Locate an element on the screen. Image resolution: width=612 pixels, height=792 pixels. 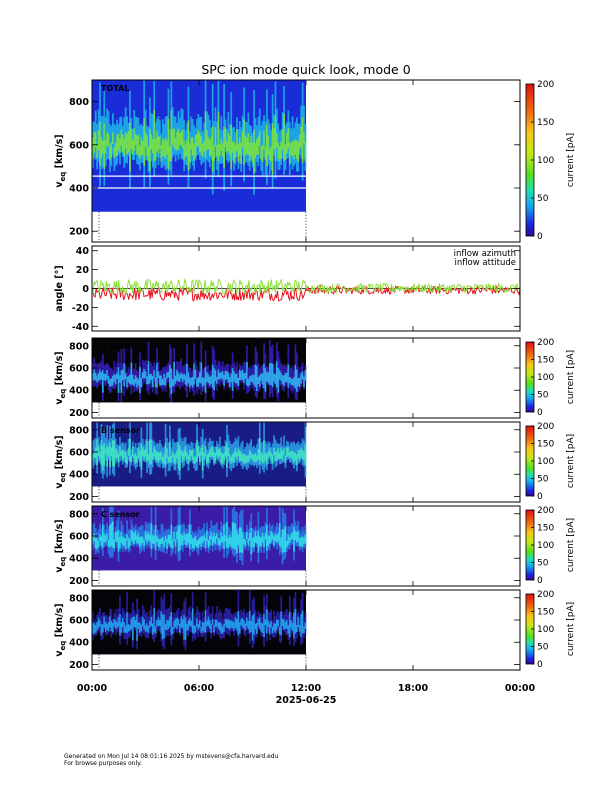
colorbar-tick-label: 150 is located at coordinates (545, 613).